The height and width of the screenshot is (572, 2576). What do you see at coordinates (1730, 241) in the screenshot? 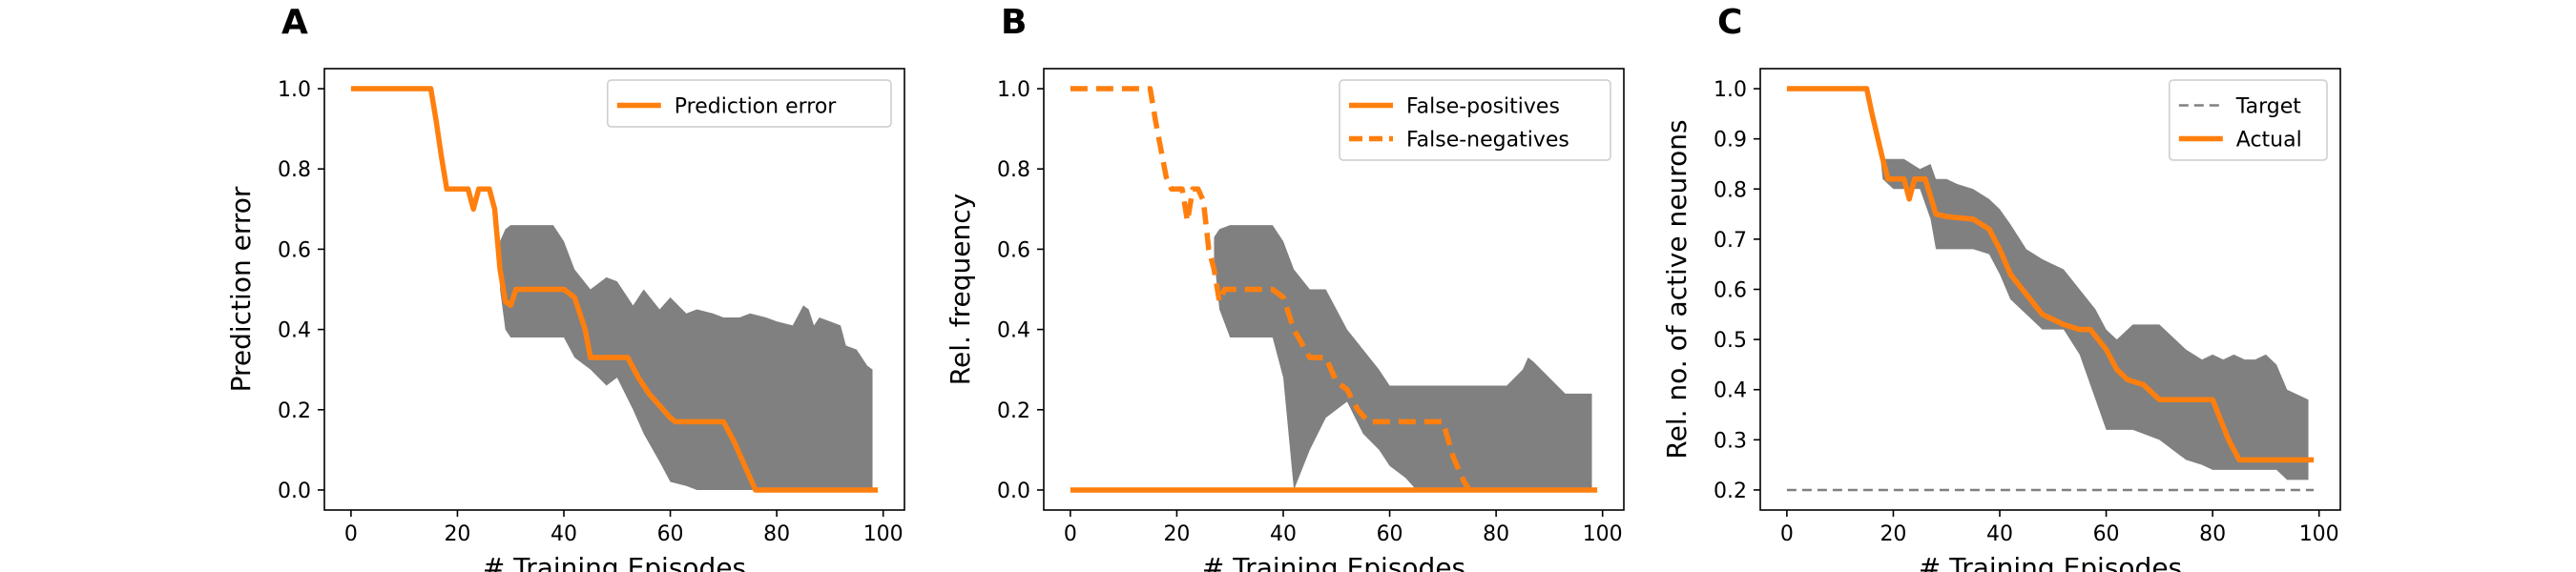
I see `y-tick-label: 0.7` at bounding box center [1730, 241].